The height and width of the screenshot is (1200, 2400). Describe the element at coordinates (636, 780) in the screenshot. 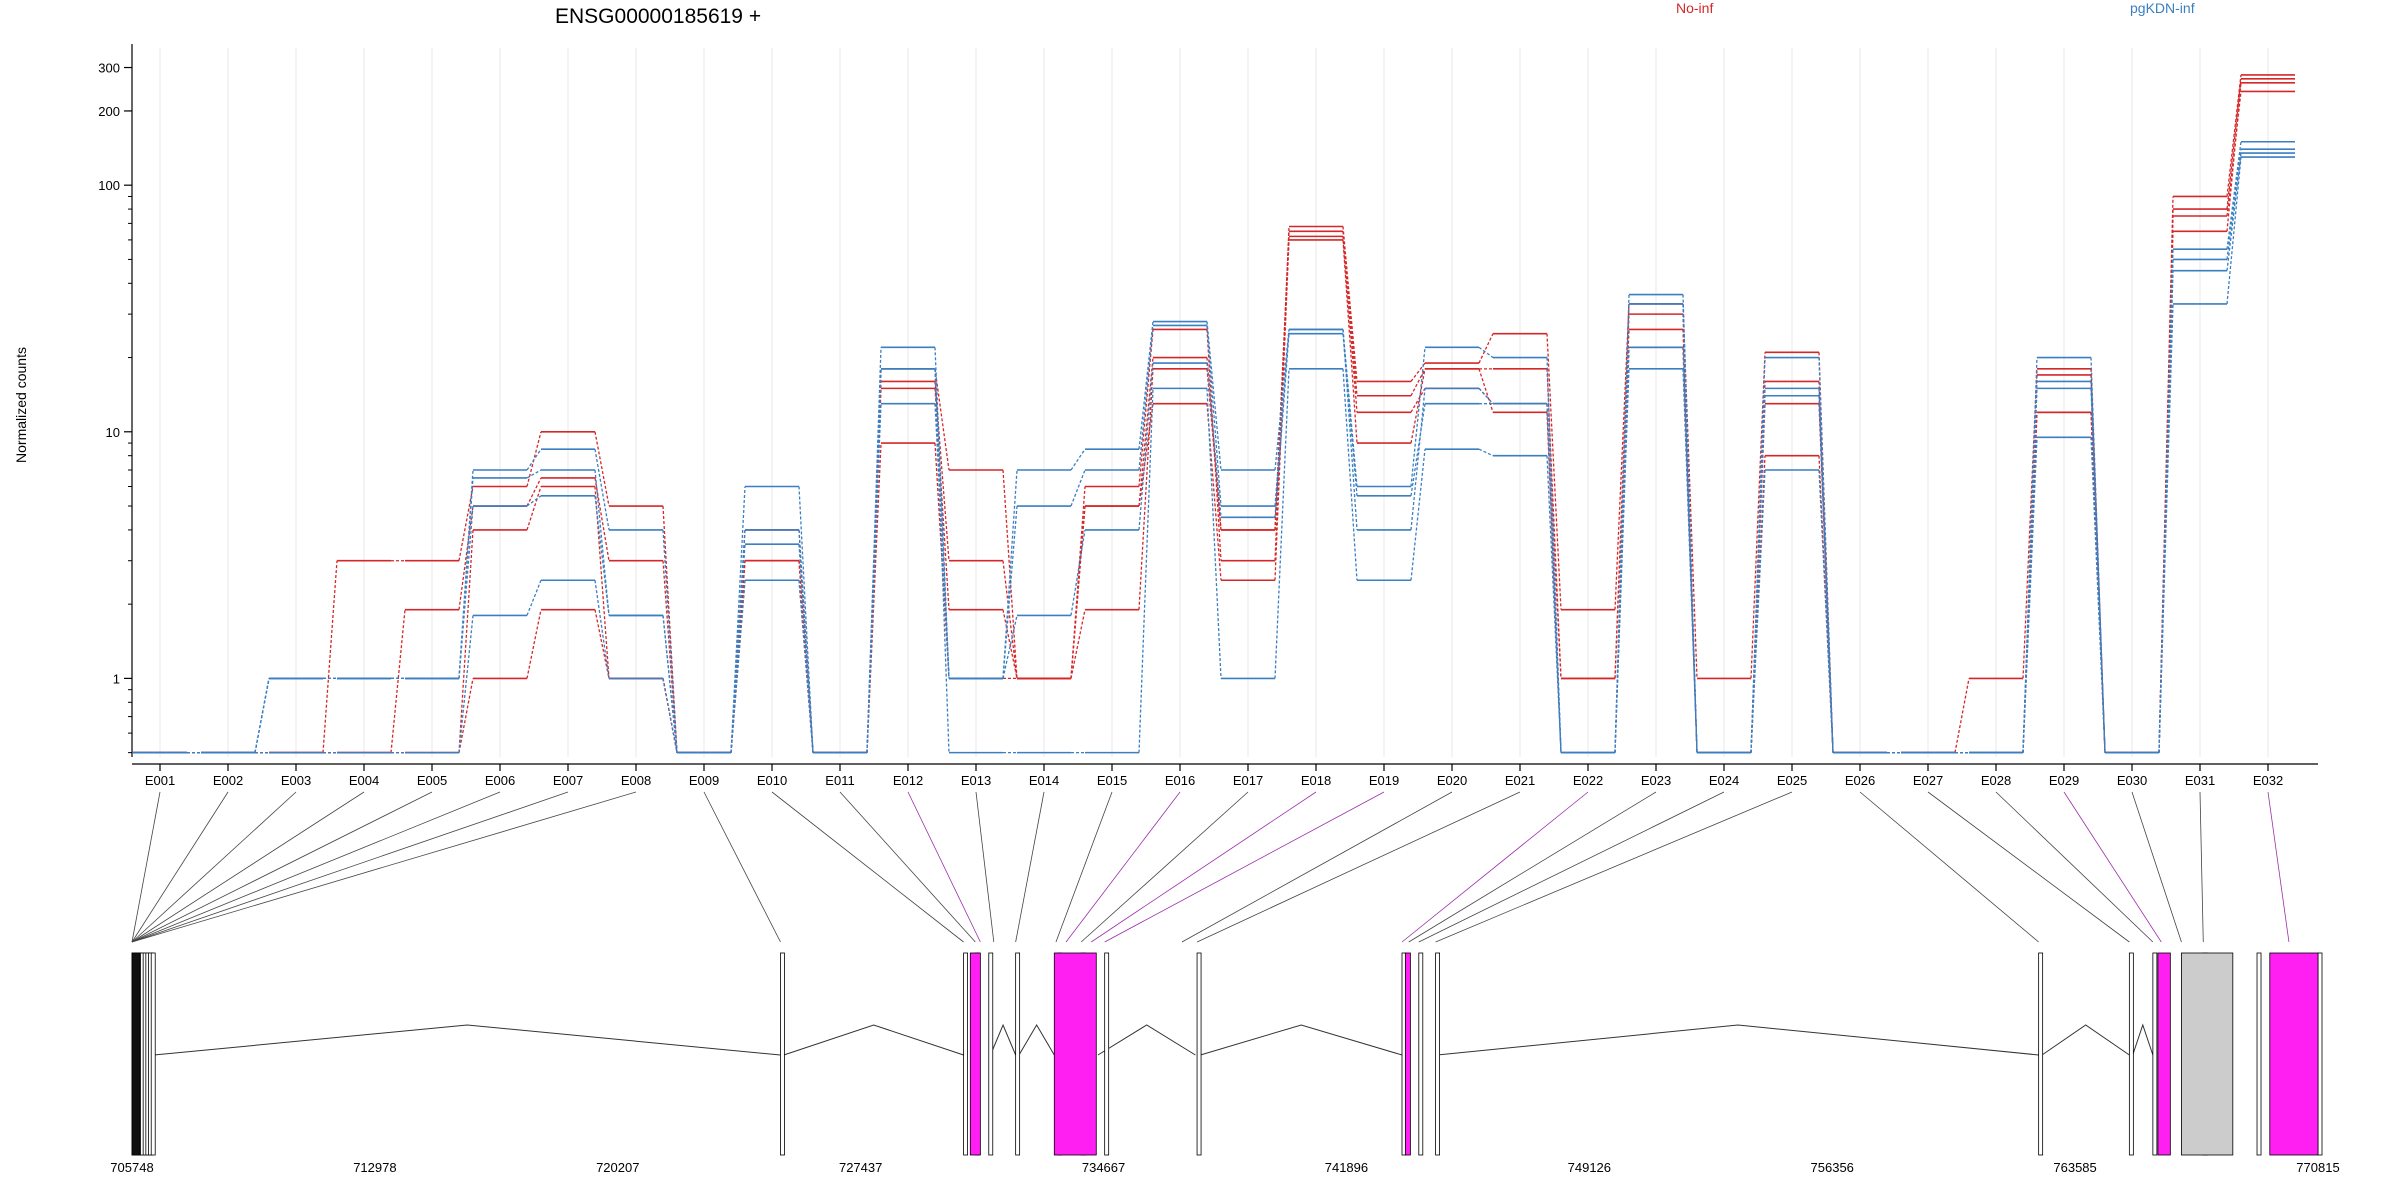

I see `x-tick-label: E008` at that location.